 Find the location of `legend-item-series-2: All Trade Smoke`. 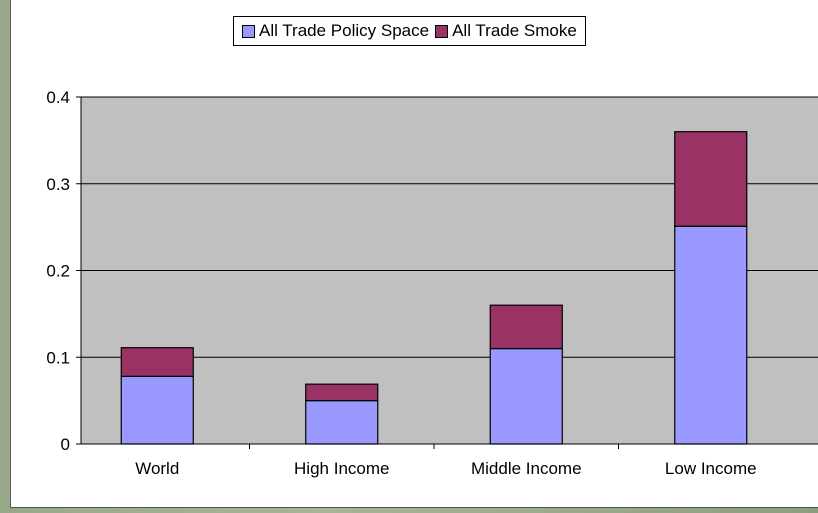

legend-item-series-2: All Trade Smoke is located at coordinates (506, 31).